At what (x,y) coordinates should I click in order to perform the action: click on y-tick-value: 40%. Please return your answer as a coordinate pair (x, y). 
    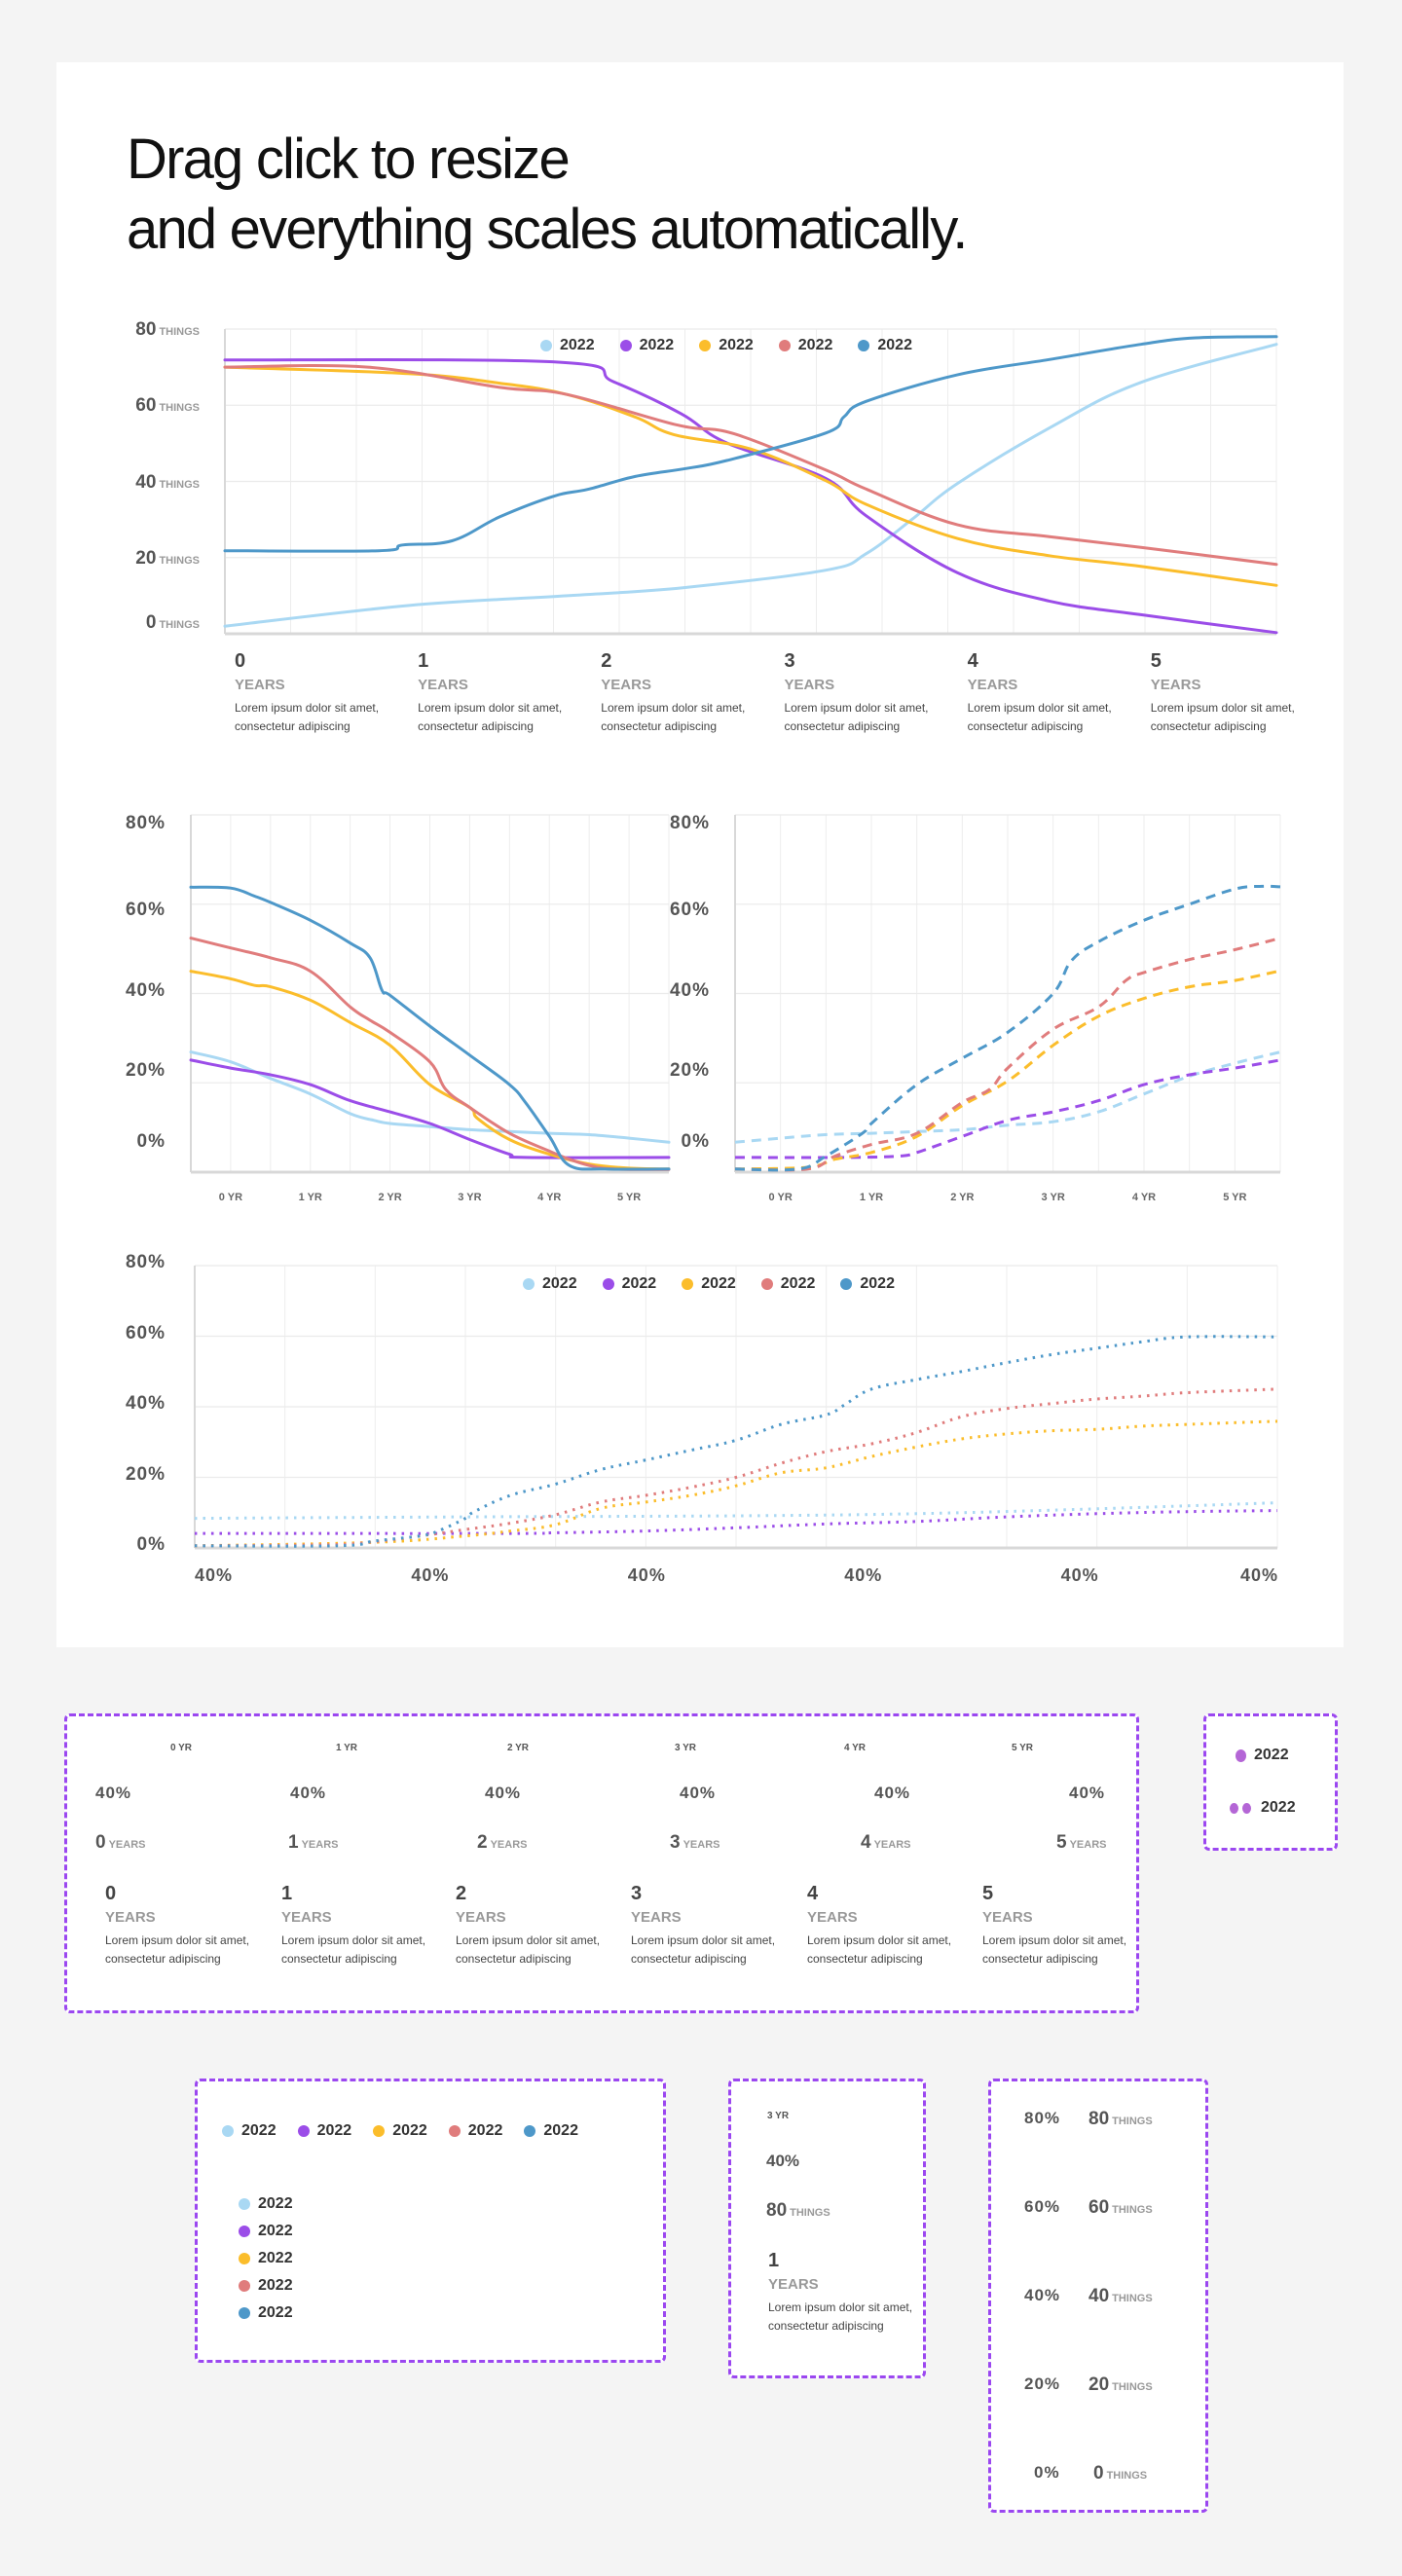
    Looking at the image, I should click on (145, 990).